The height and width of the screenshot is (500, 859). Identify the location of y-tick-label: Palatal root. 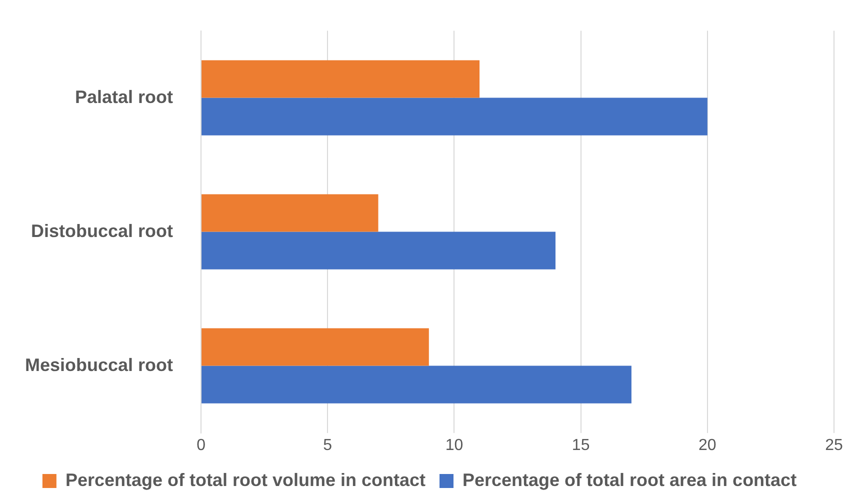
(124, 96).